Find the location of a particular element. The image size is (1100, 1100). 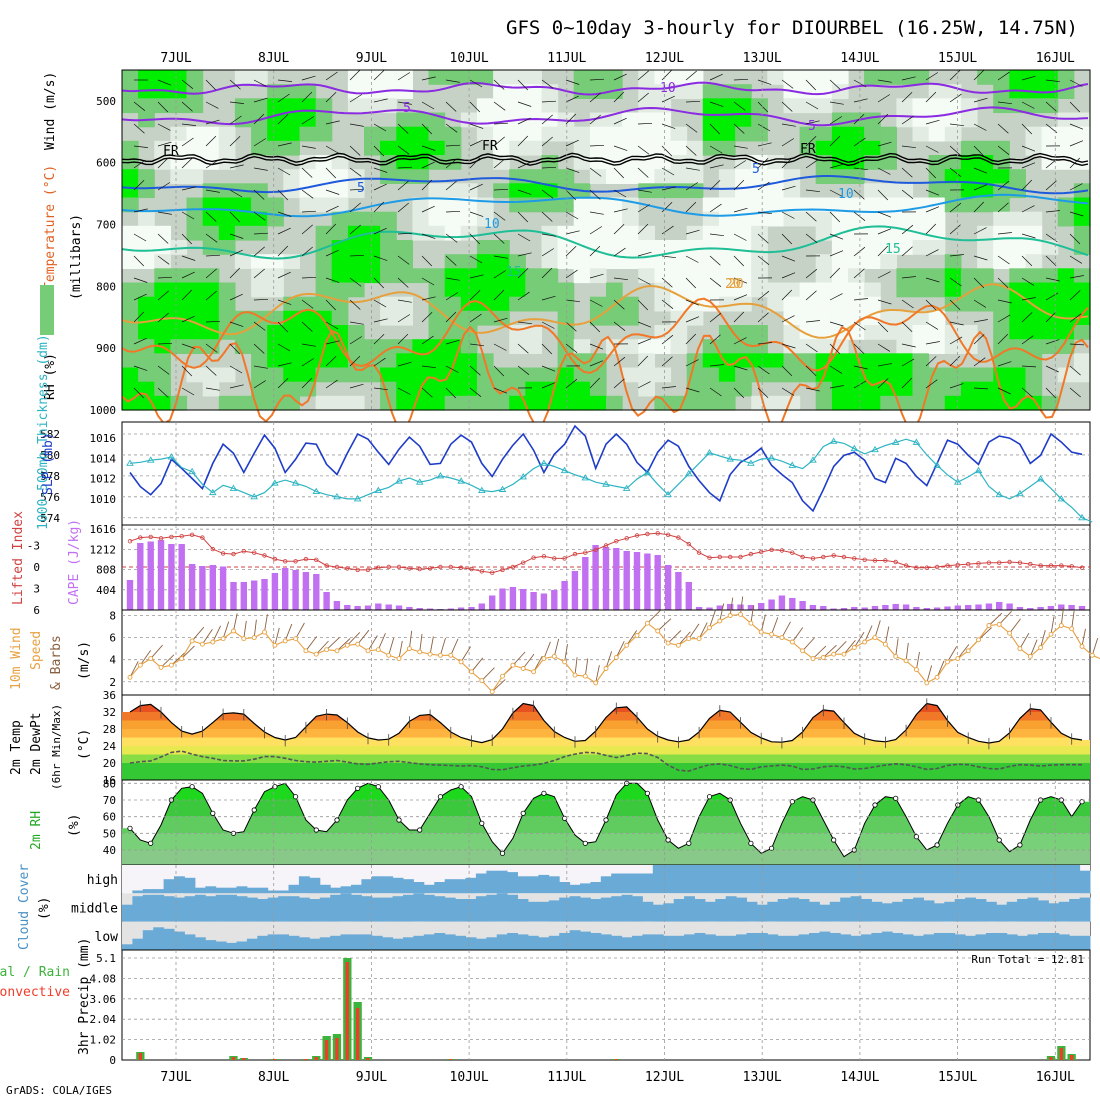

ylabel-convective: Convective is located at coordinates (35, 992).